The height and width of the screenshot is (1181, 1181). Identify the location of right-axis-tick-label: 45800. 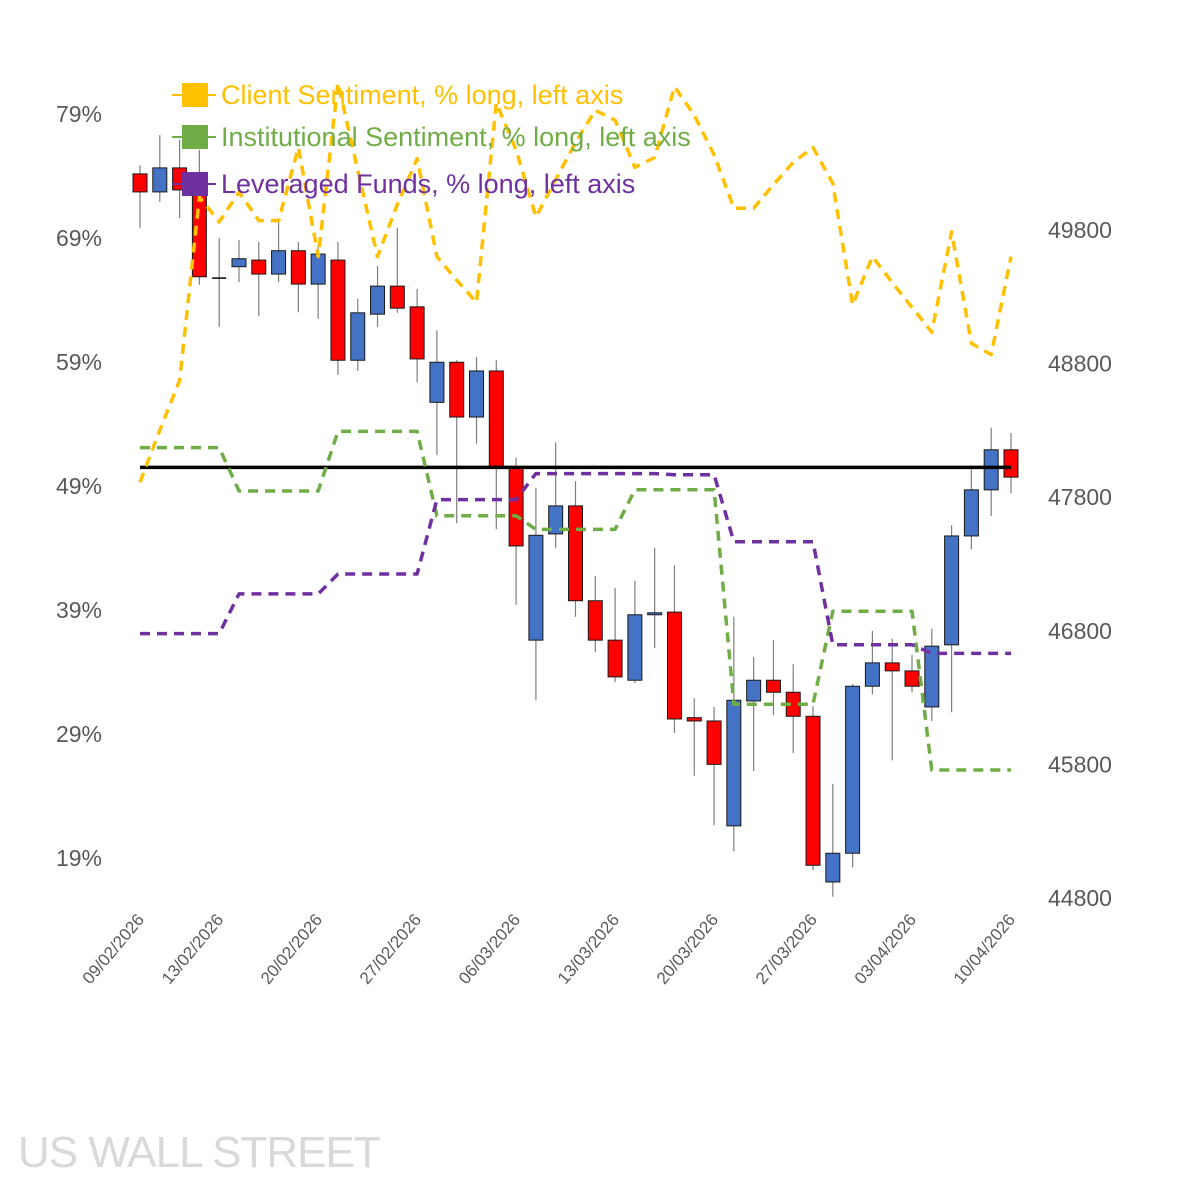
(1080, 764).